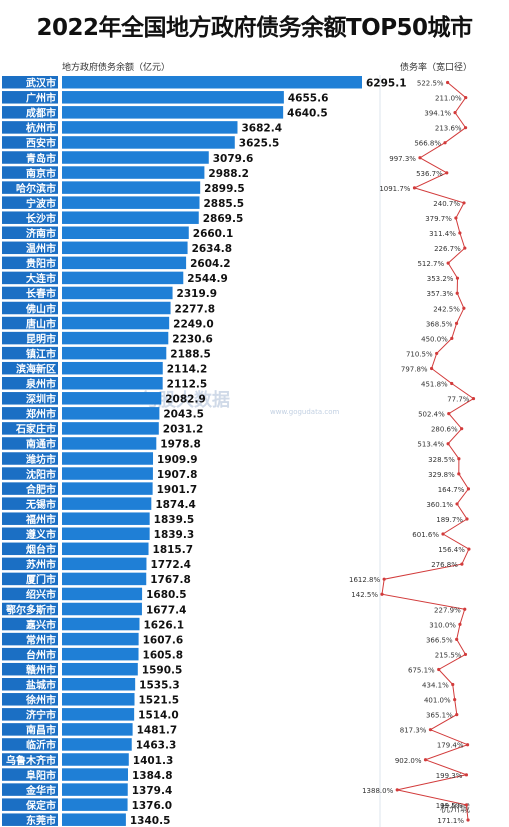 The height and width of the screenshot is (827, 509). Describe the element at coordinates (40, 700) in the screenshot. I see `category-label: 徐州市` at that location.